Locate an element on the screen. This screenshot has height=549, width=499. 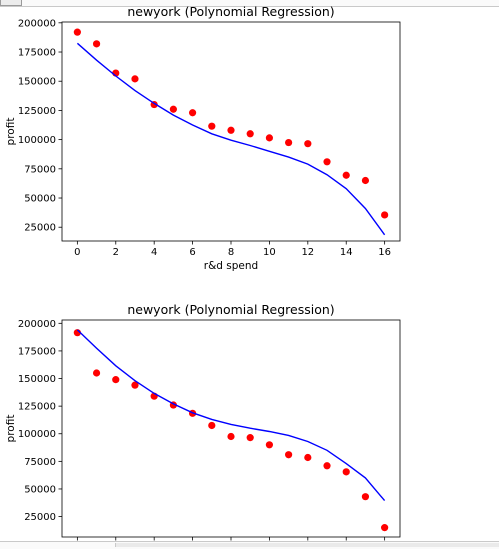
x-tick-label: 0 is located at coordinates (77, 252).